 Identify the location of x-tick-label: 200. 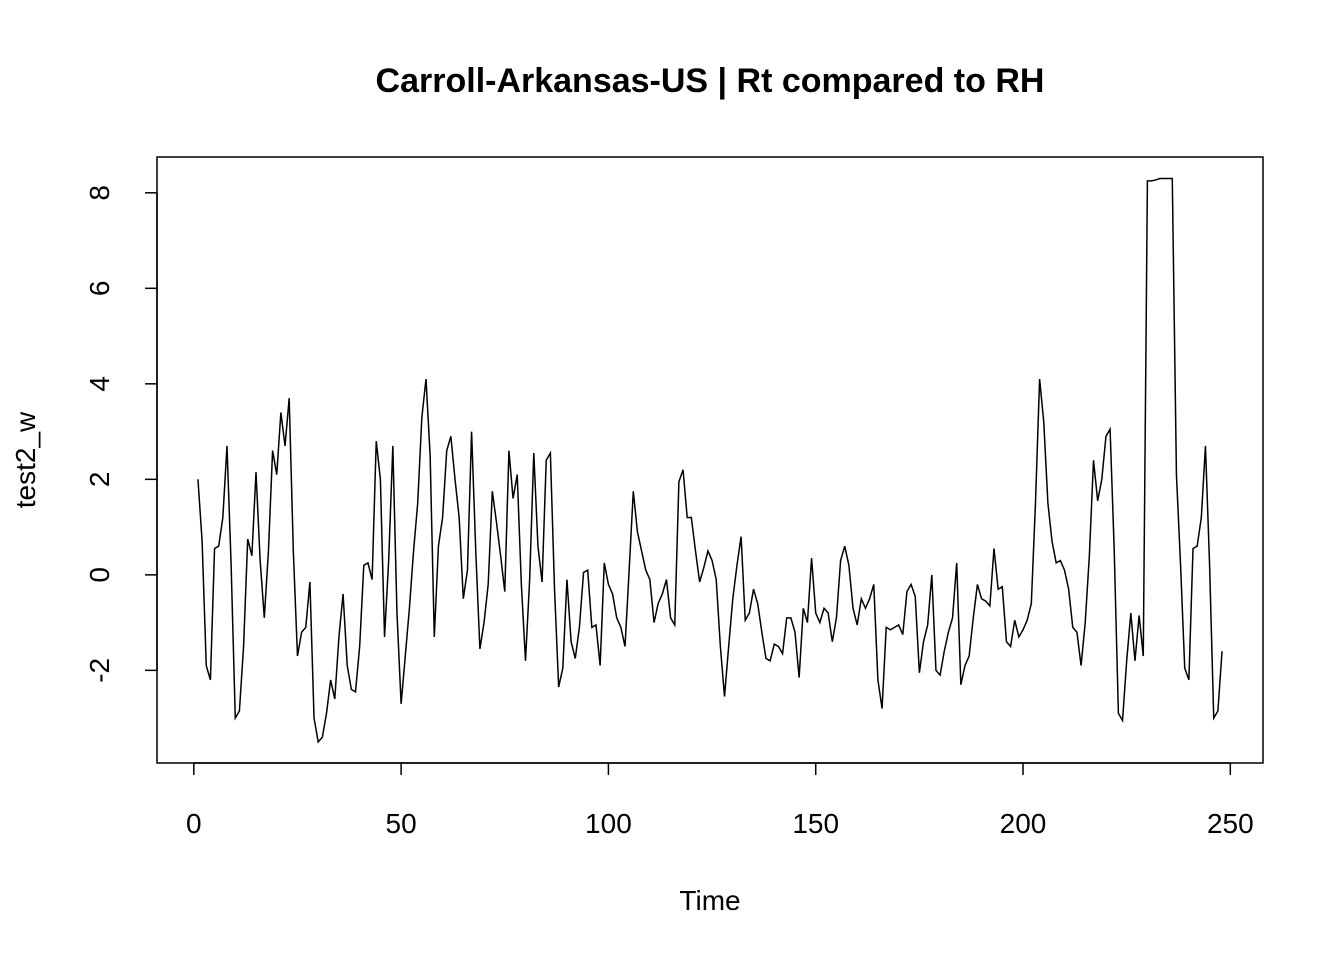
(1023, 823).